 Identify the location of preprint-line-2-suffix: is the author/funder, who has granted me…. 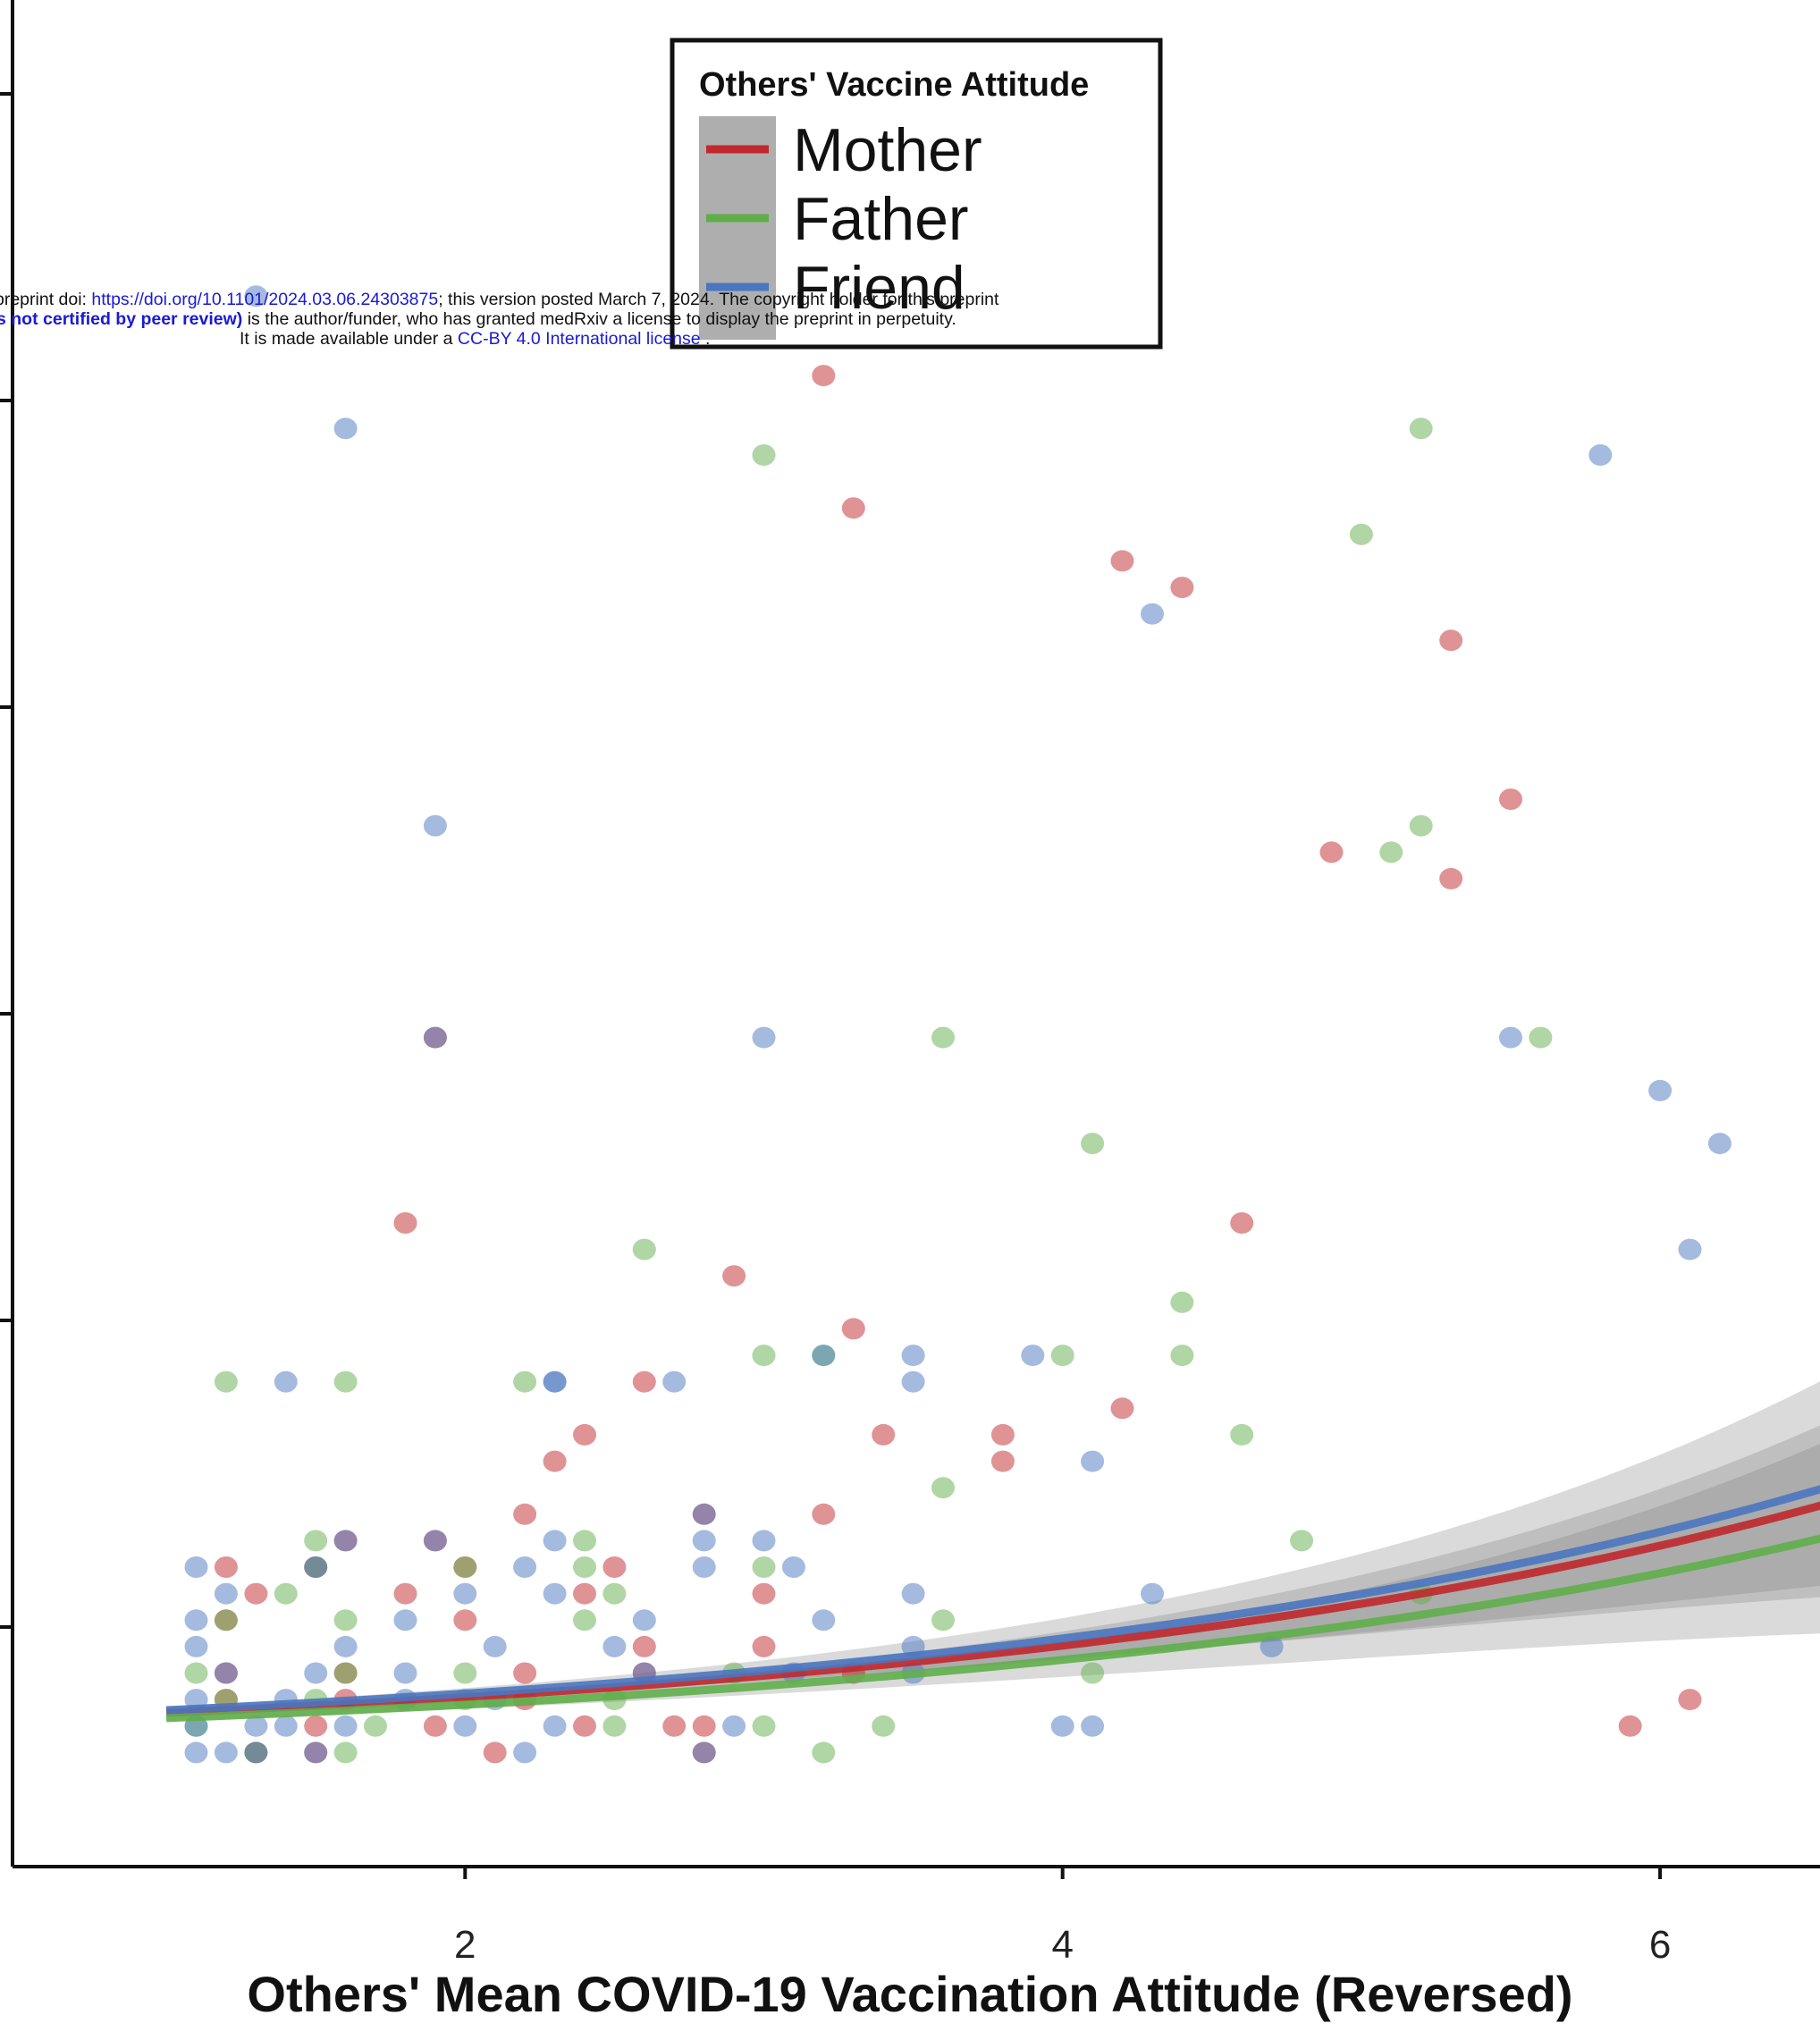
(599, 319).